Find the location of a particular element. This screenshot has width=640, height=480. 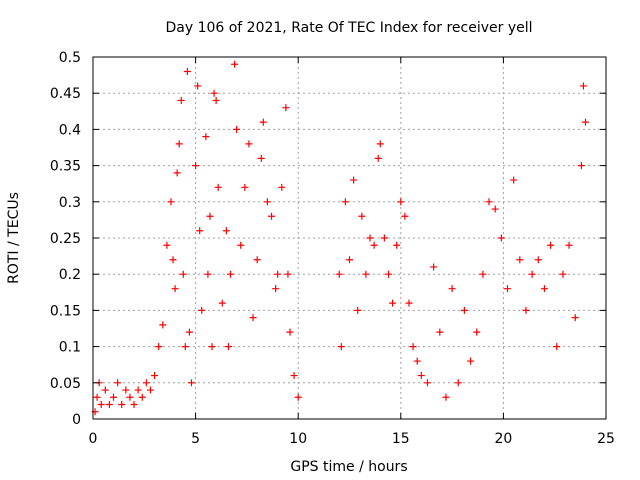

x-axis-label: GPS time / hours is located at coordinates (348, 467).